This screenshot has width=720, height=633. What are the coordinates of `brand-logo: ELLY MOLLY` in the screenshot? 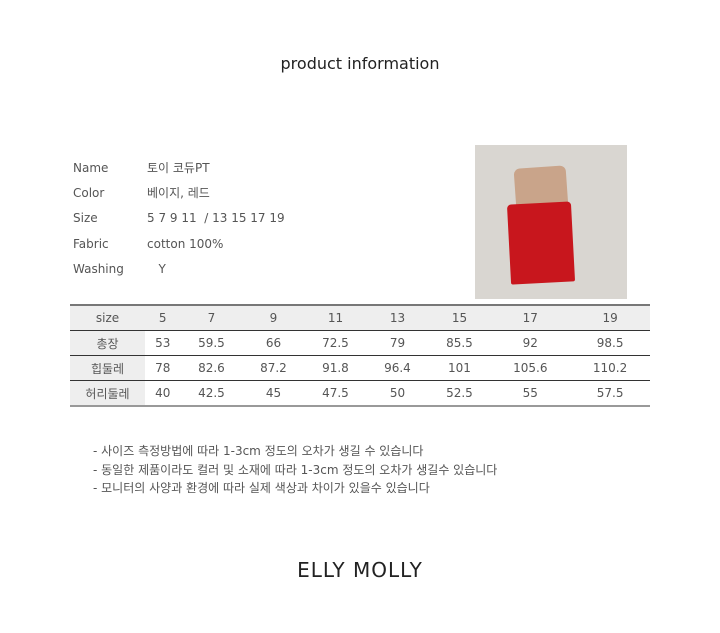 It's located at (360, 570).